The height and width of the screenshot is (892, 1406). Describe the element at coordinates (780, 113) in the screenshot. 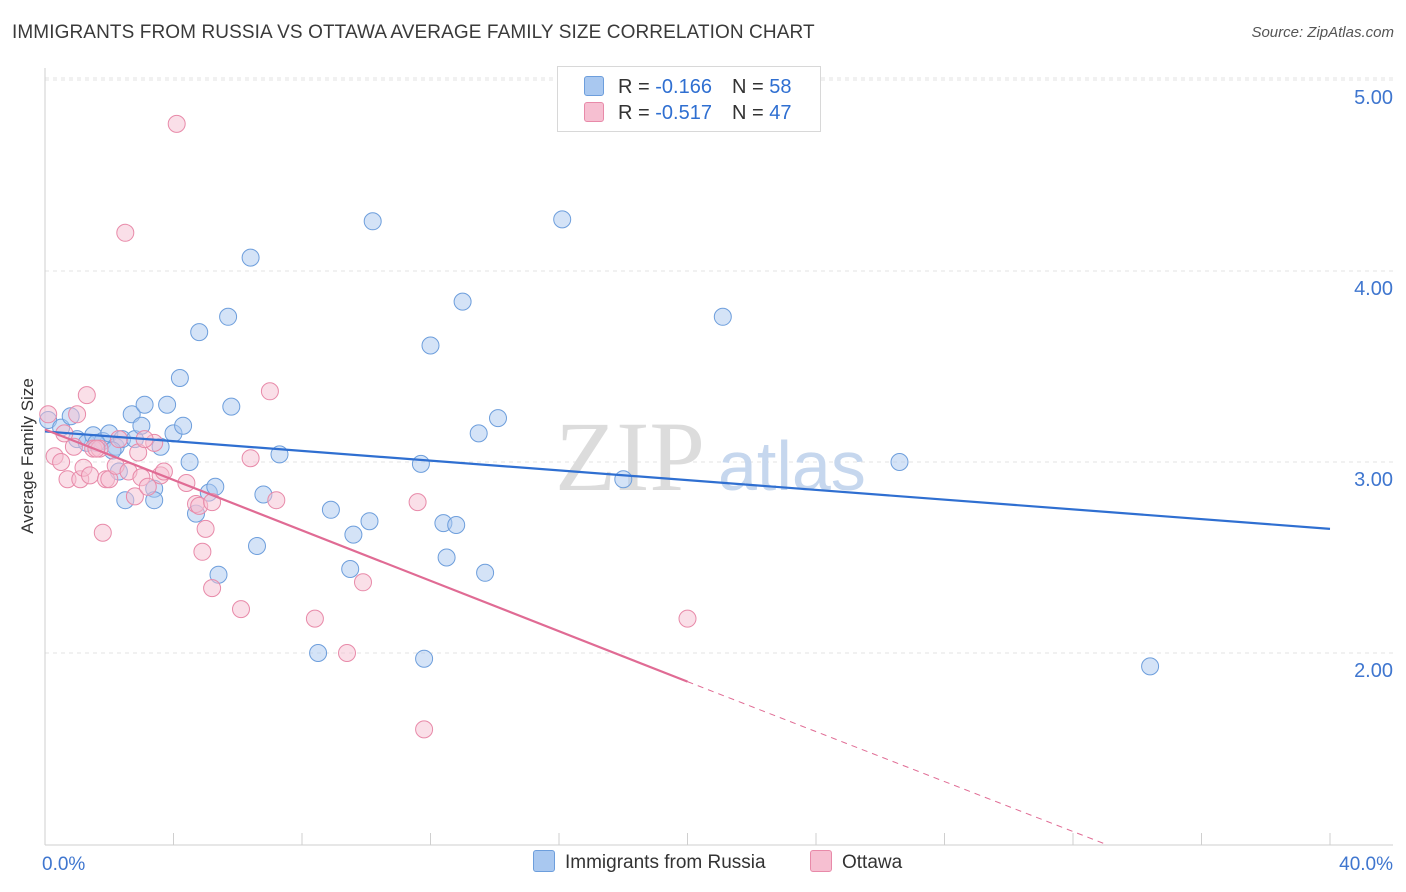

I see `legend-n-value: 47` at that location.